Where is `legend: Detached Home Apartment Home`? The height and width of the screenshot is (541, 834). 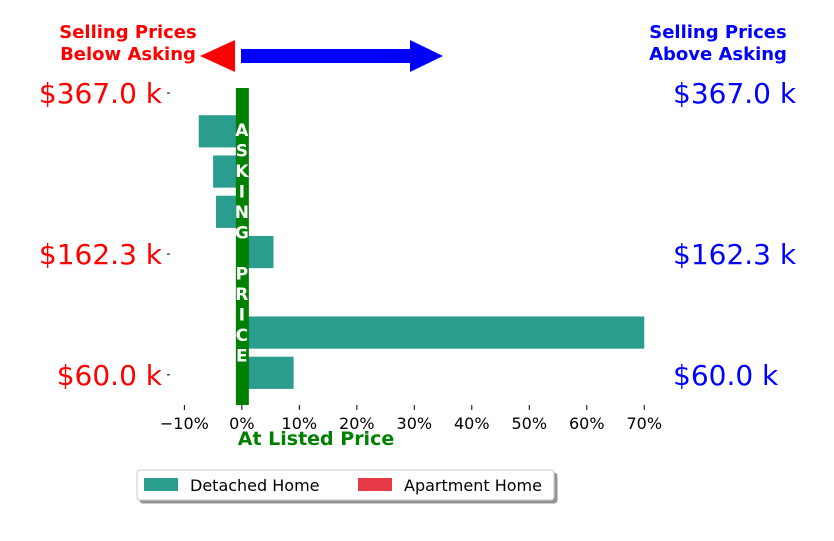
legend: Detached Home Apartment Home is located at coordinates (345, 485).